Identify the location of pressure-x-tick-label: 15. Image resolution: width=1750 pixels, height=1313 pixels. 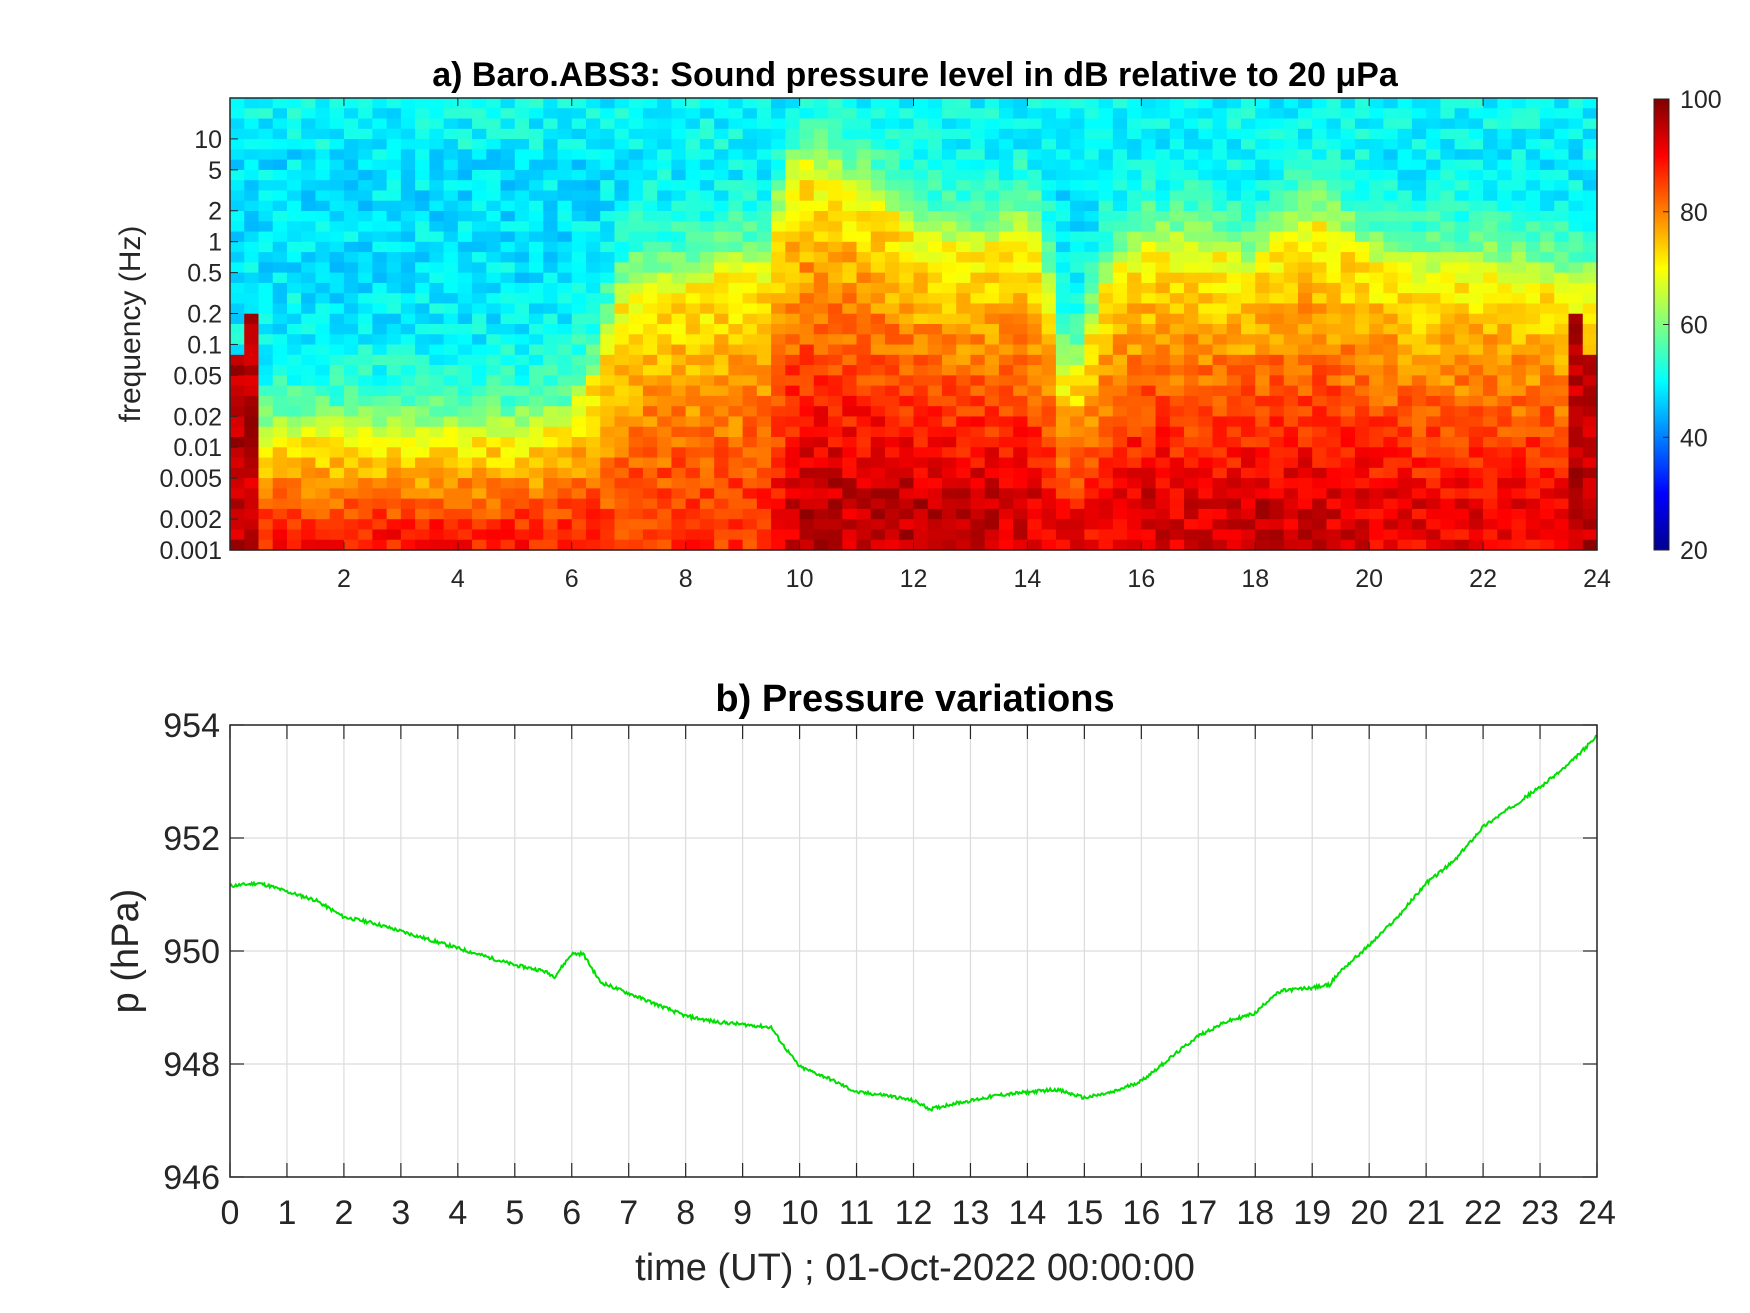
(1084, 1213).